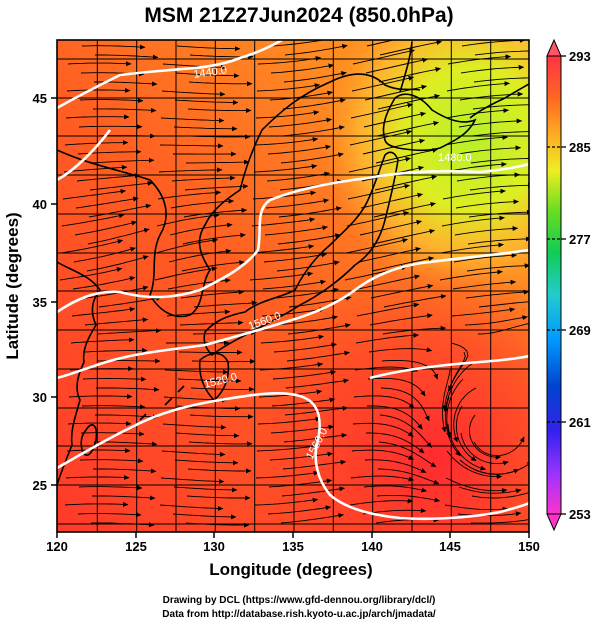 The image size is (599, 625). What do you see at coordinates (40, 98) in the screenshot?
I see `y-tick-label: 45` at bounding box center [40, 98].